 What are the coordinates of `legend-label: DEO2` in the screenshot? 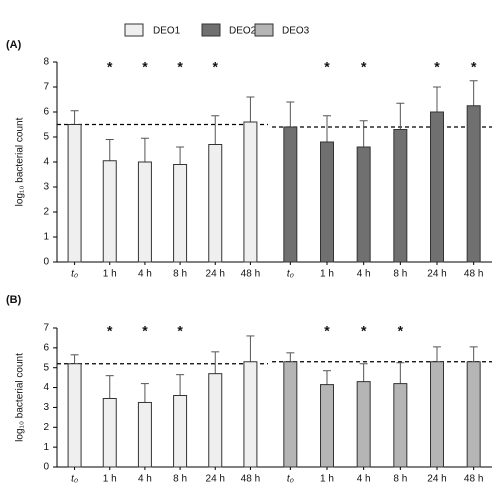 It's located at (243, 31).